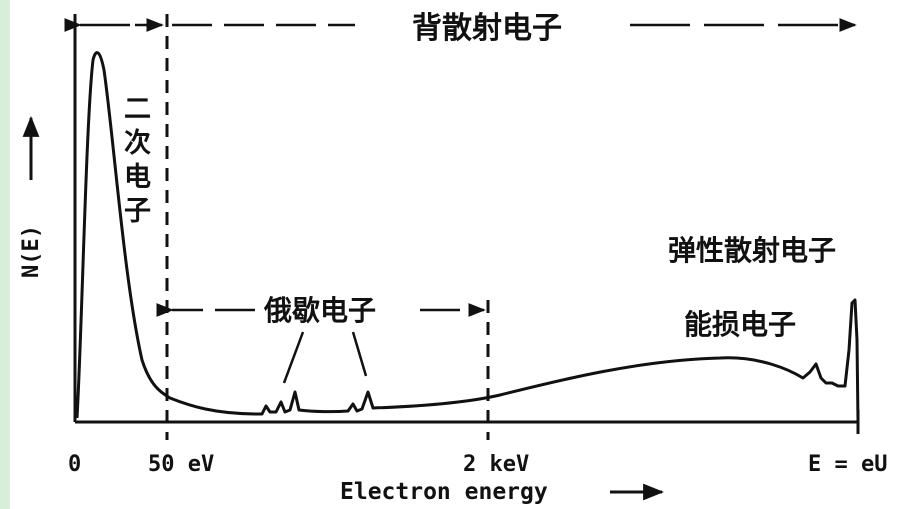 This screenshot has height=509, width=905. Describe the element at coordinates (444, 492) in the screenshot. I see `x-axis-title: Electron energy` at that location.